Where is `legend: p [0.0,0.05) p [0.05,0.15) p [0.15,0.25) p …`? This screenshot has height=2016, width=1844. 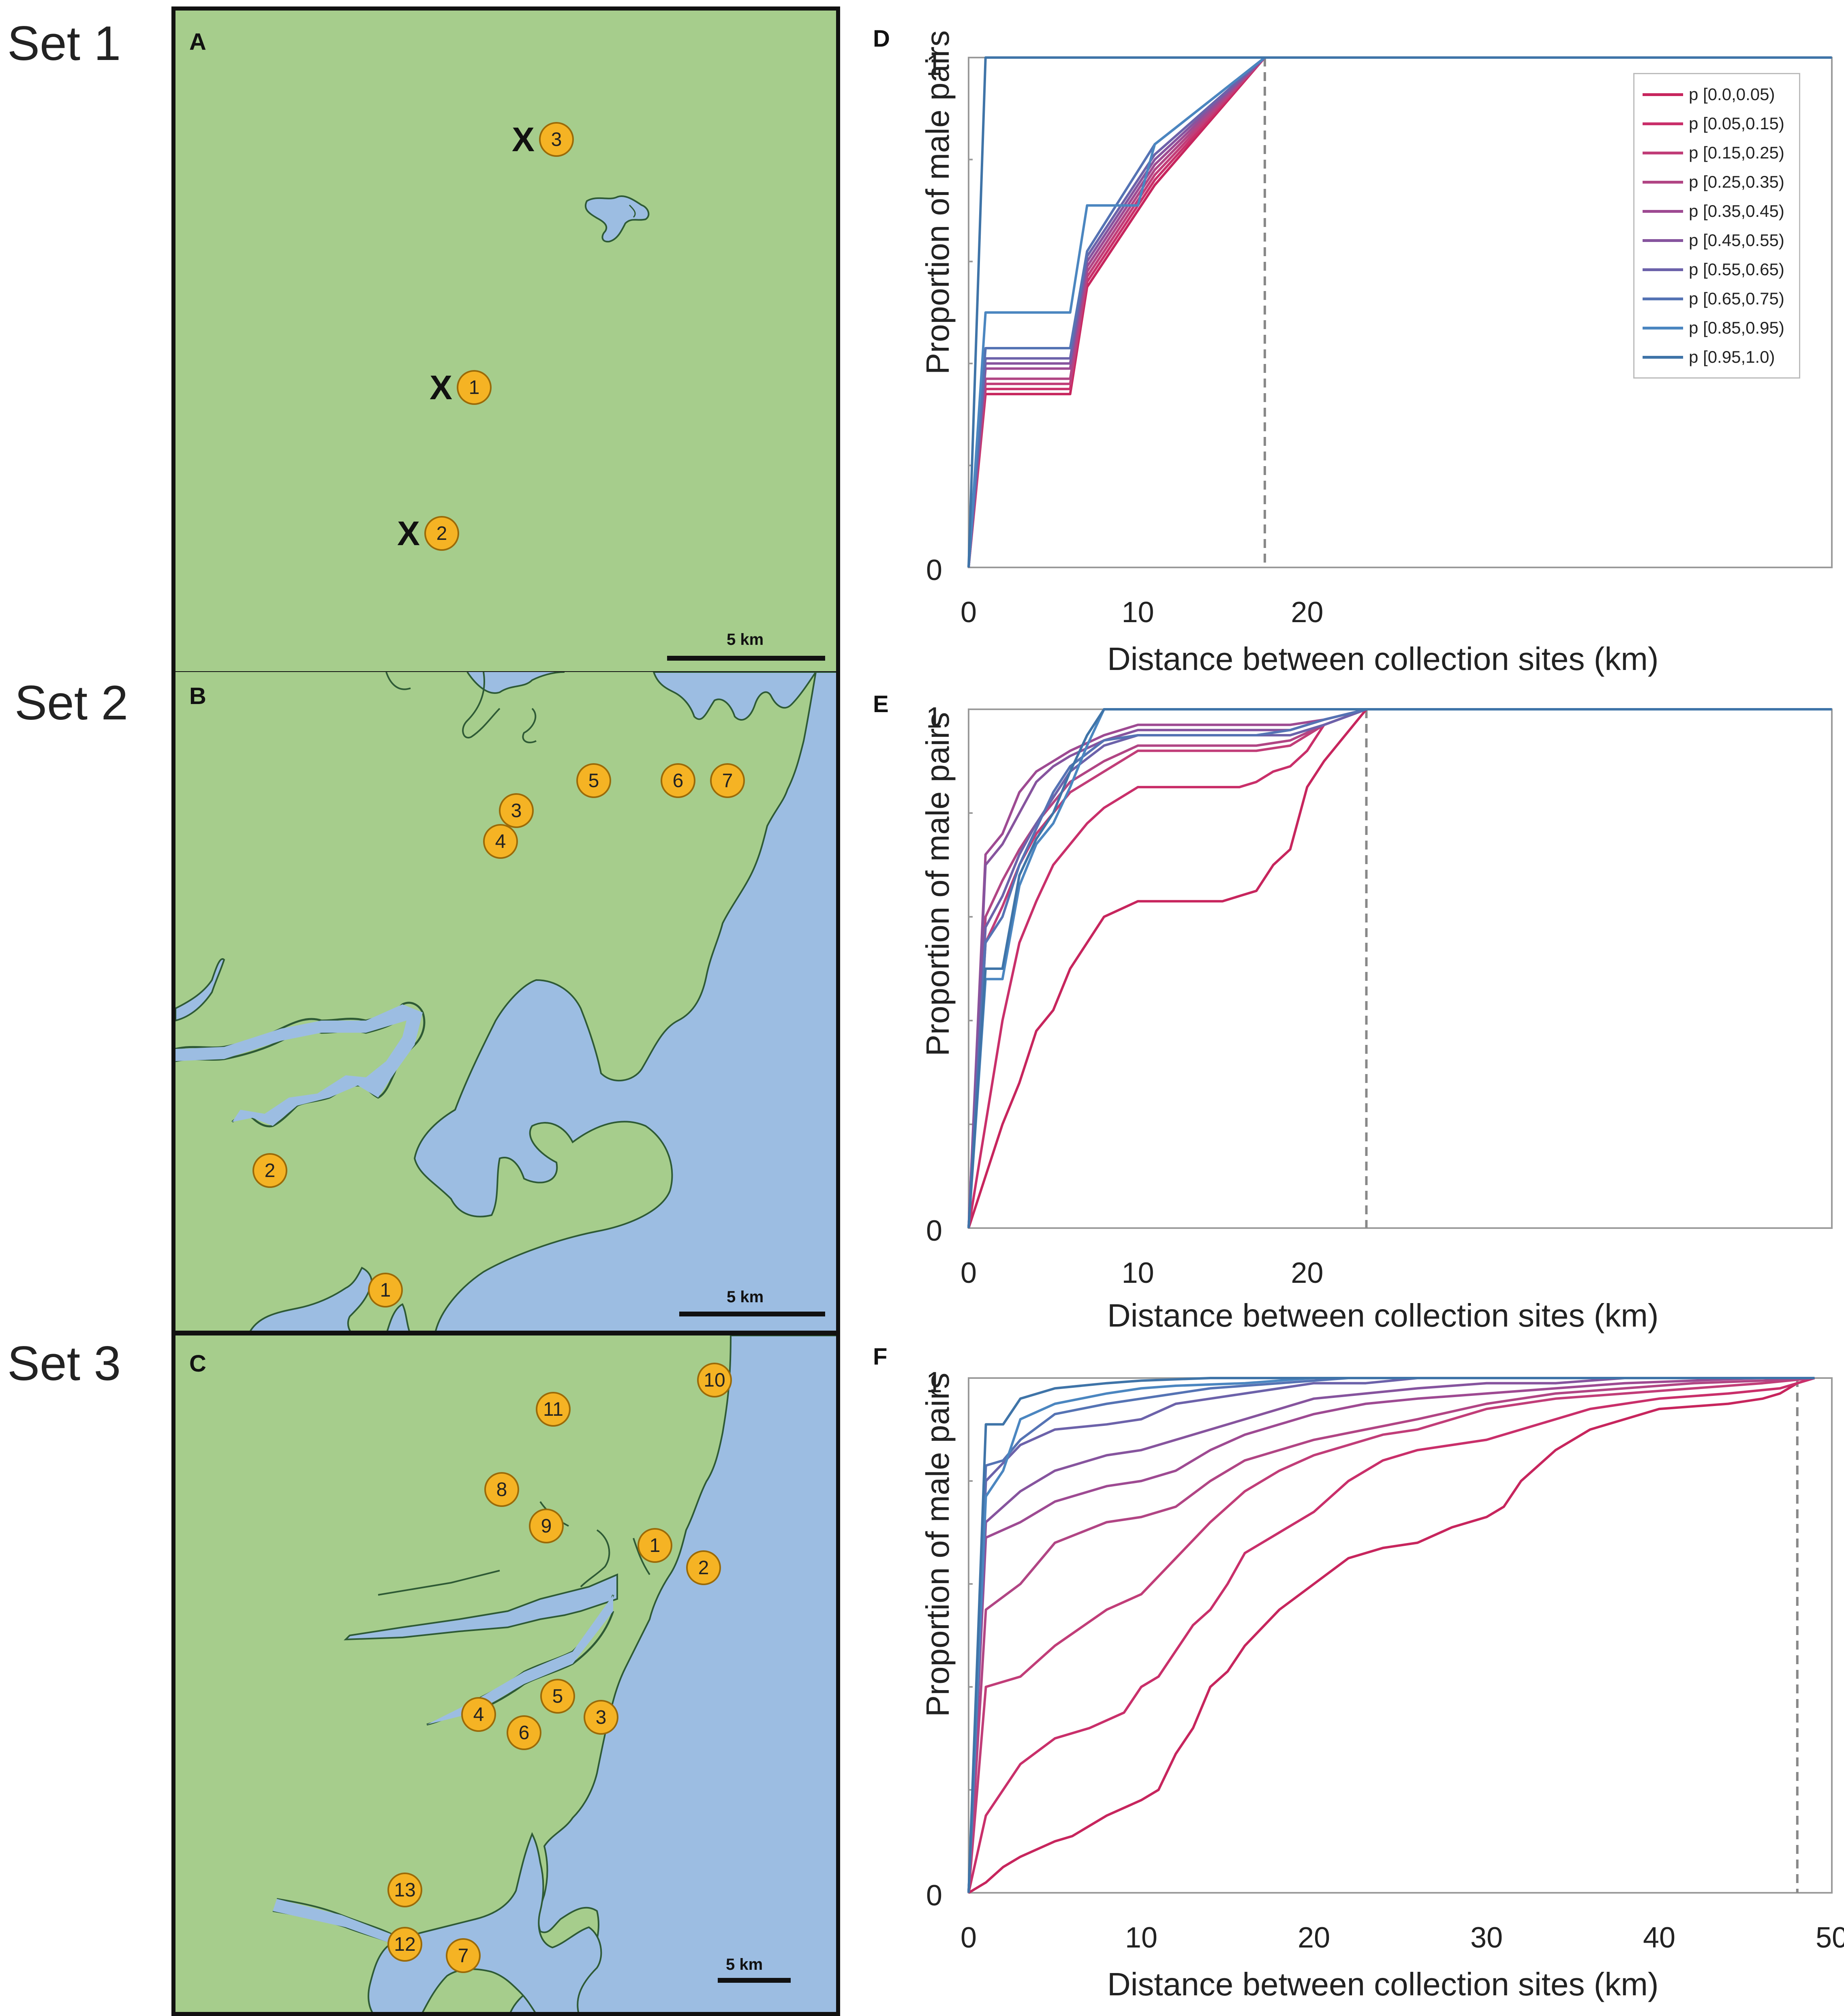 legend: p [0.0,0.05) p [0.05,0.15) p [0.15,0.25) p … is located at coordinates (1717, 226).